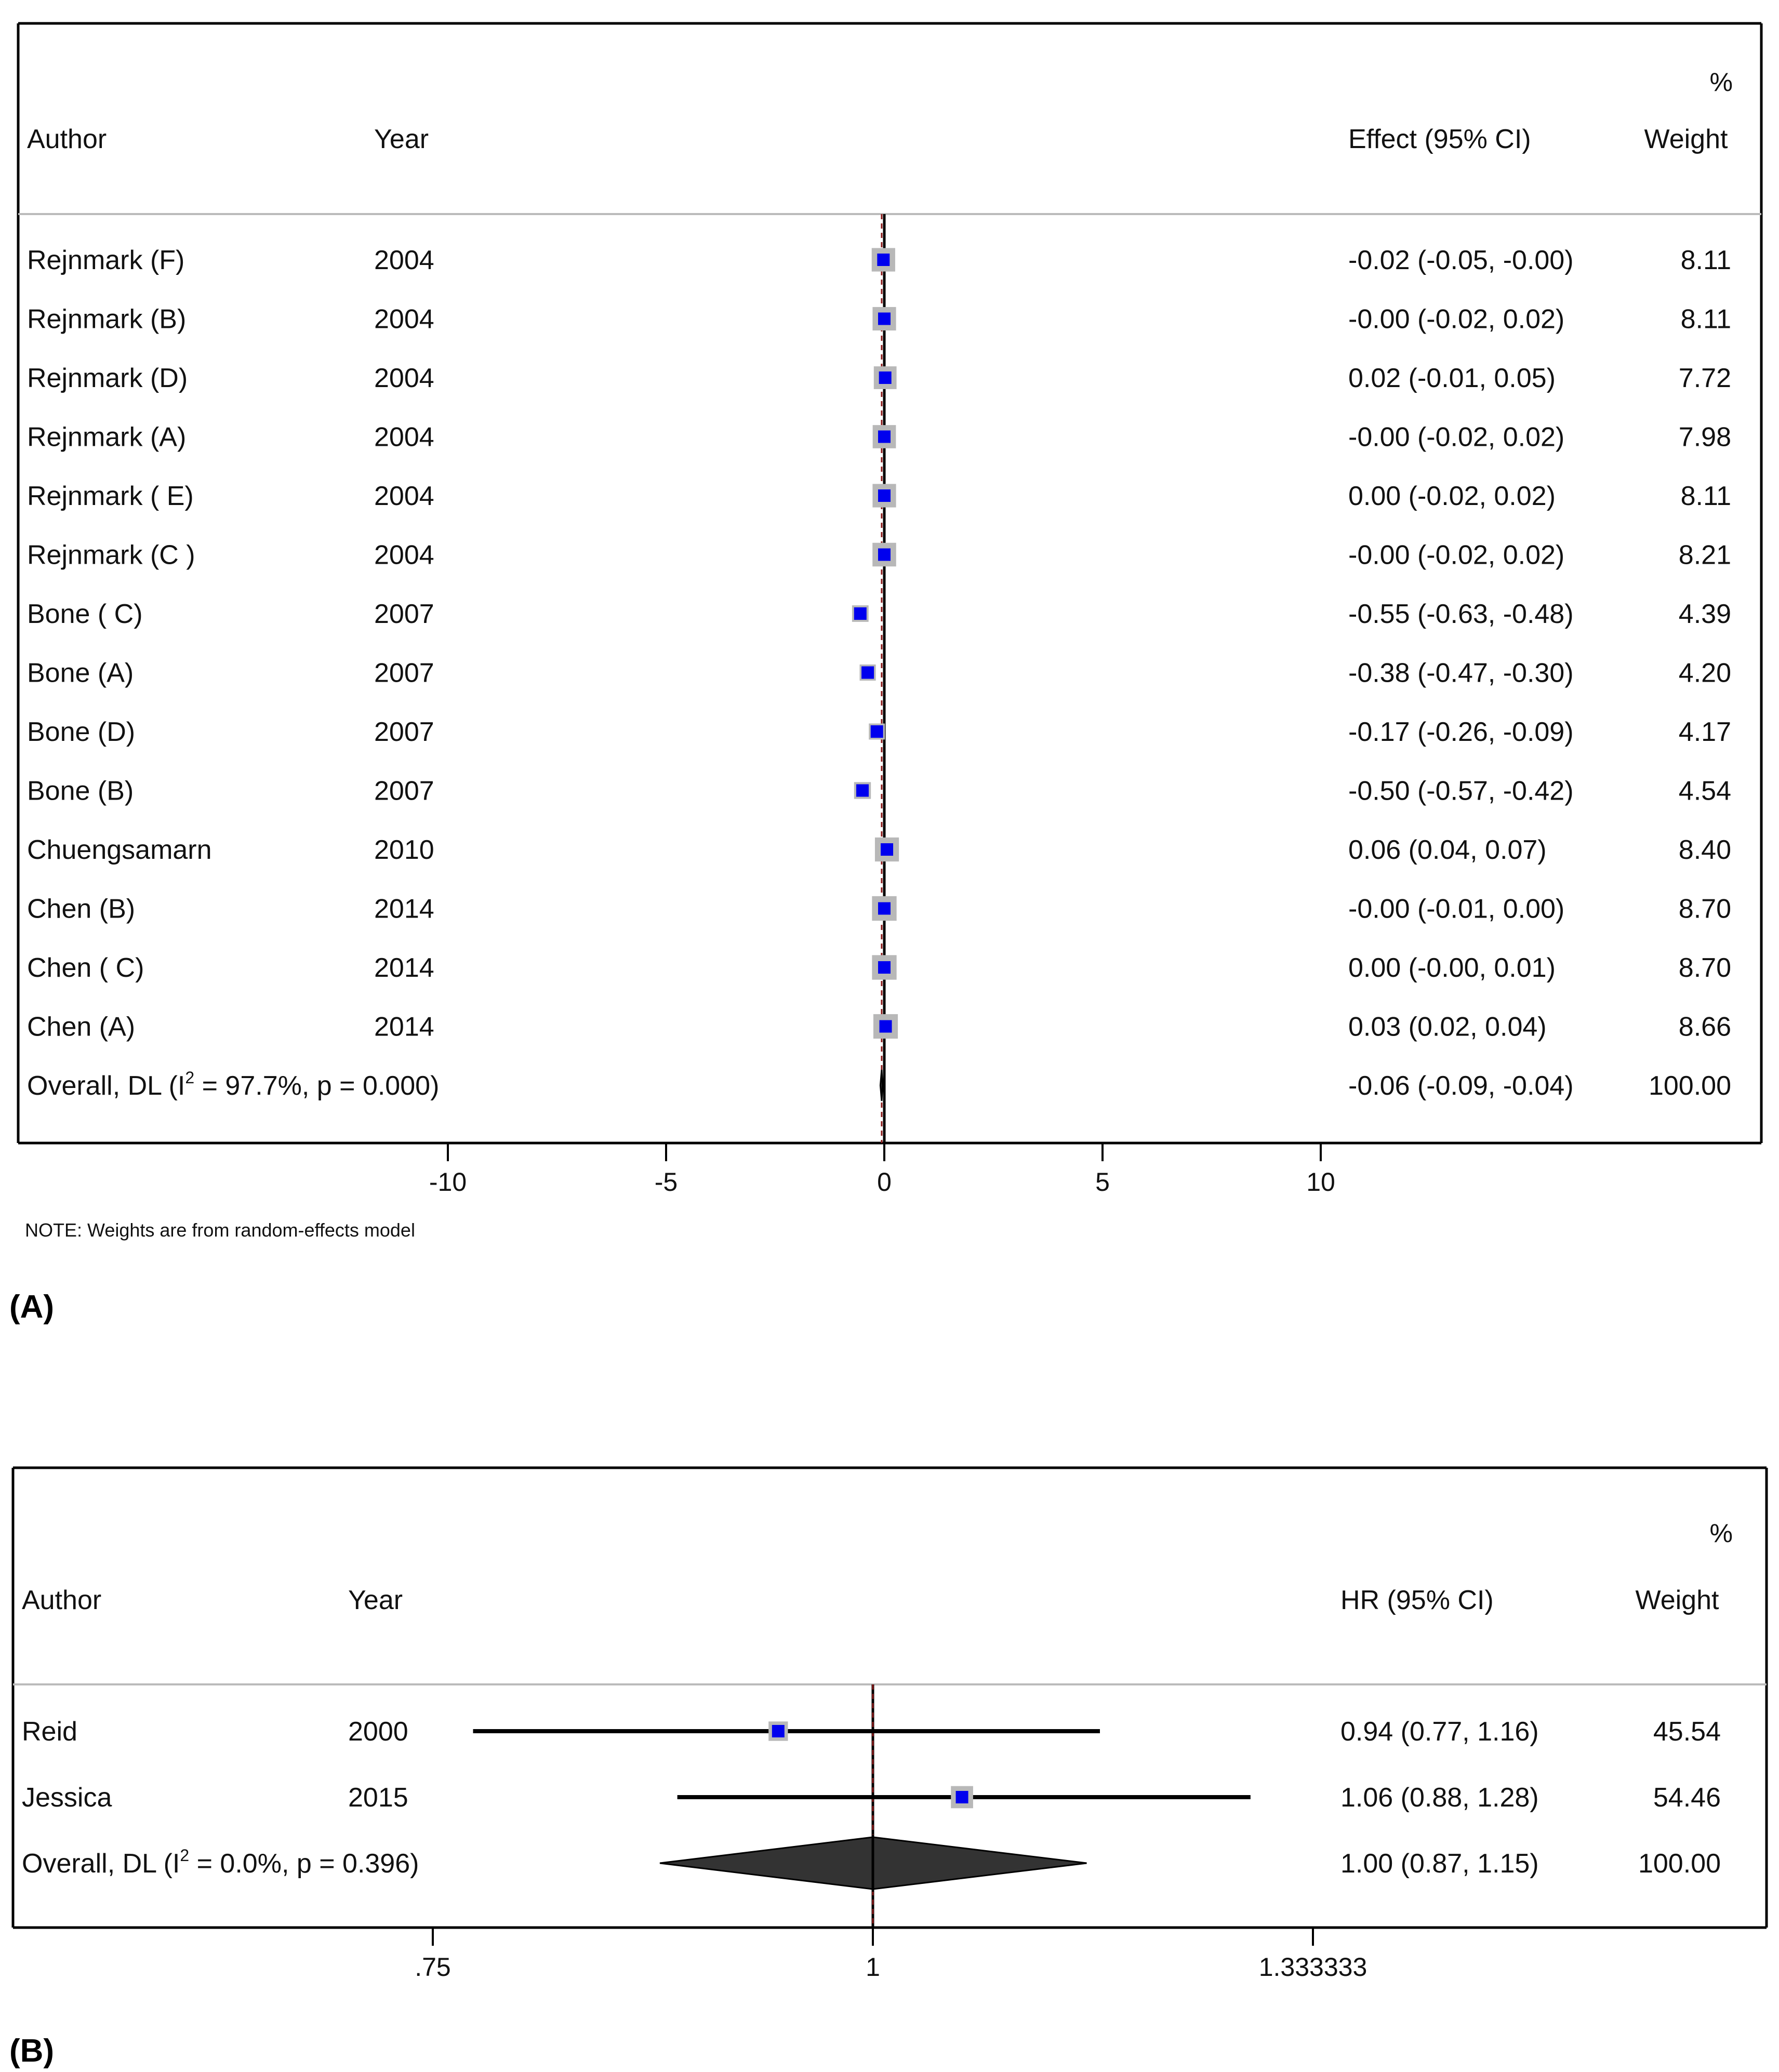 The image size is (1779, 2072). What do you see at coordinates (49, 1732) in the screenshot?
I see `row-author-label: Reid` at bounding box center [49, 1732].